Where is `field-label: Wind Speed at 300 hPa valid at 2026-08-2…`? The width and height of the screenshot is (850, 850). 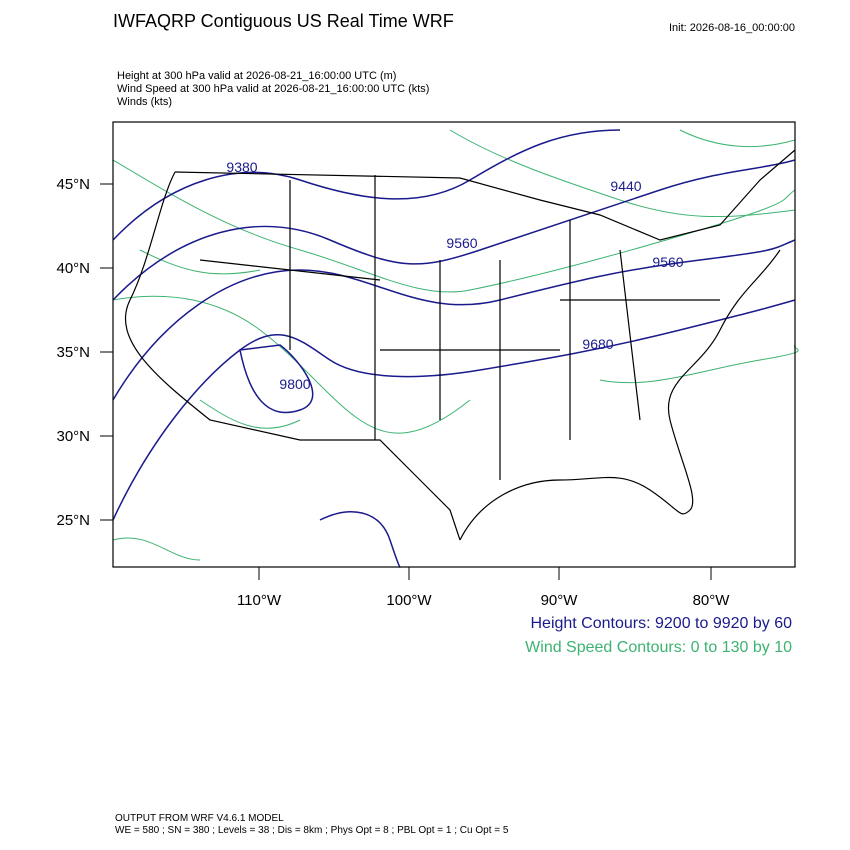 field-label: Wind Speed at 300 hPa valid at 2026-08-2… is located at coordinates (273, 89).